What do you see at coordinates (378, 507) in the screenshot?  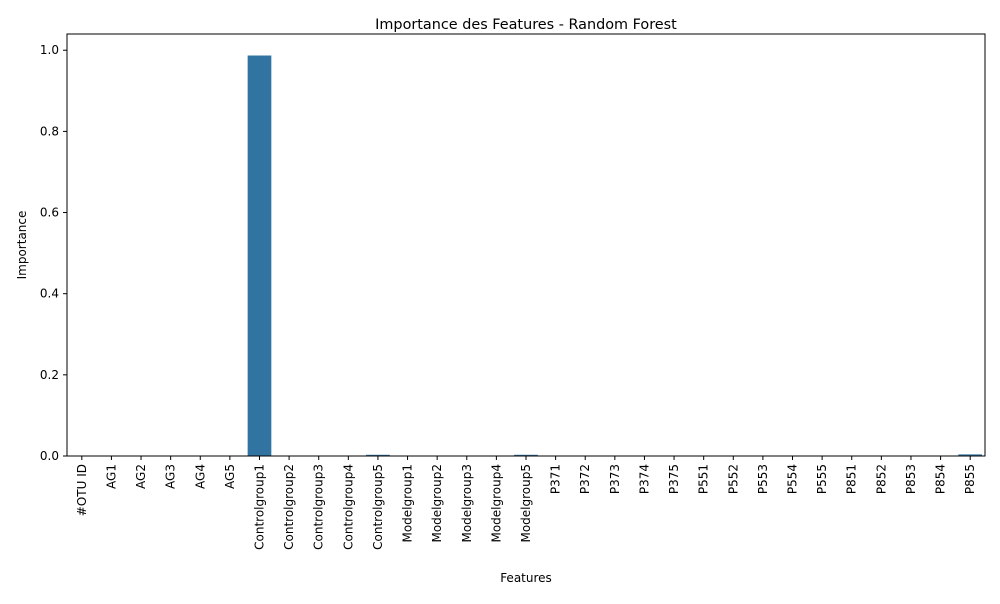 I see `x-tick-label-10: Controlgroup5` at bounding box center [378, 507].